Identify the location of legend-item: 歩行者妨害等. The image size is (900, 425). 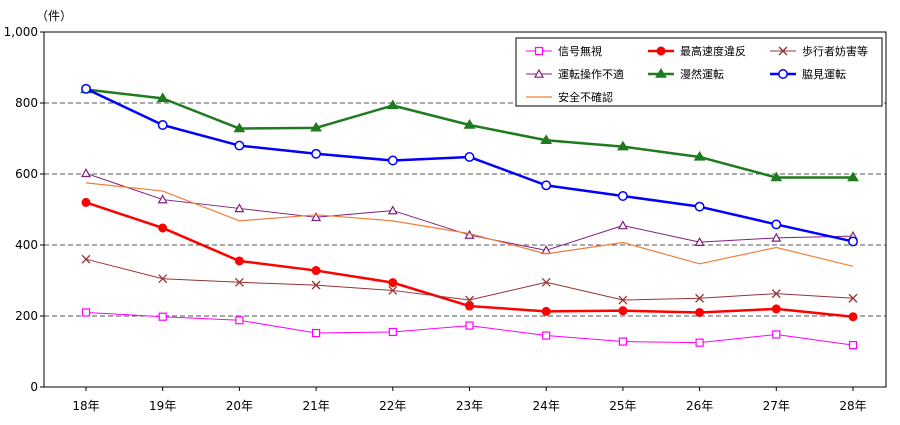
(819, 51).